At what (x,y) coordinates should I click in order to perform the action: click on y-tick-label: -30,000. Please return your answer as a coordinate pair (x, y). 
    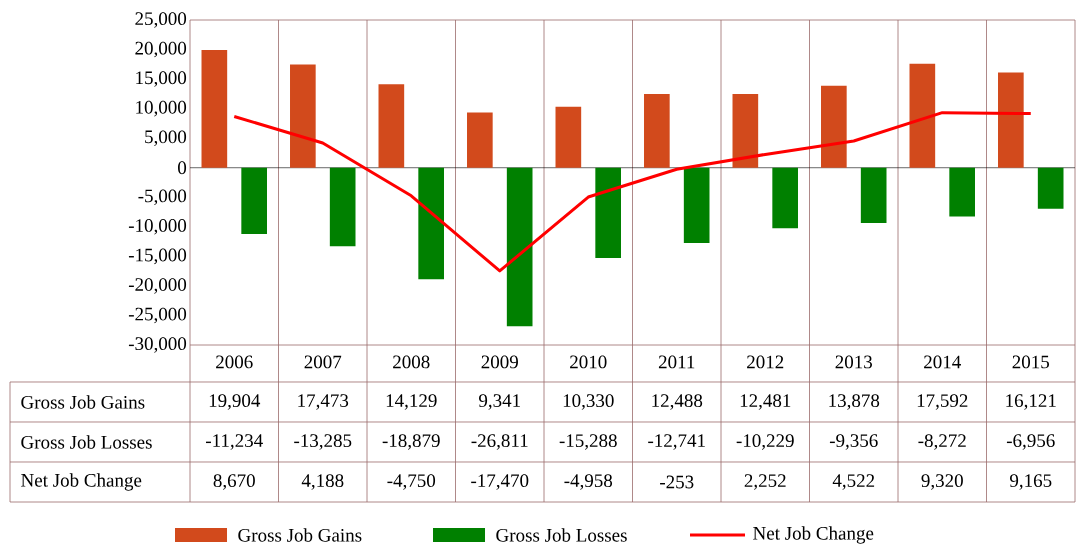
    Looking at the image, I should click on (157, 345).